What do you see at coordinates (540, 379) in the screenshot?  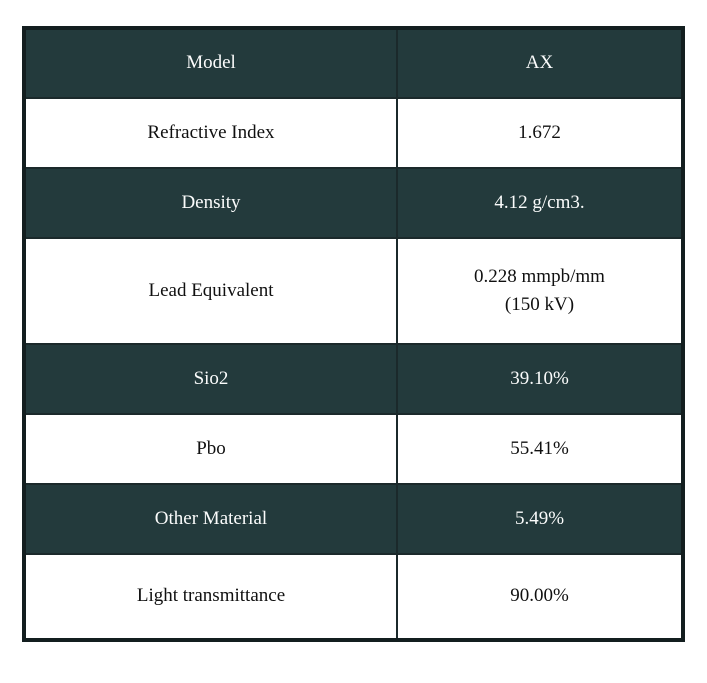 I see `row-value: 39.10%` at bounding box center [540, 379].